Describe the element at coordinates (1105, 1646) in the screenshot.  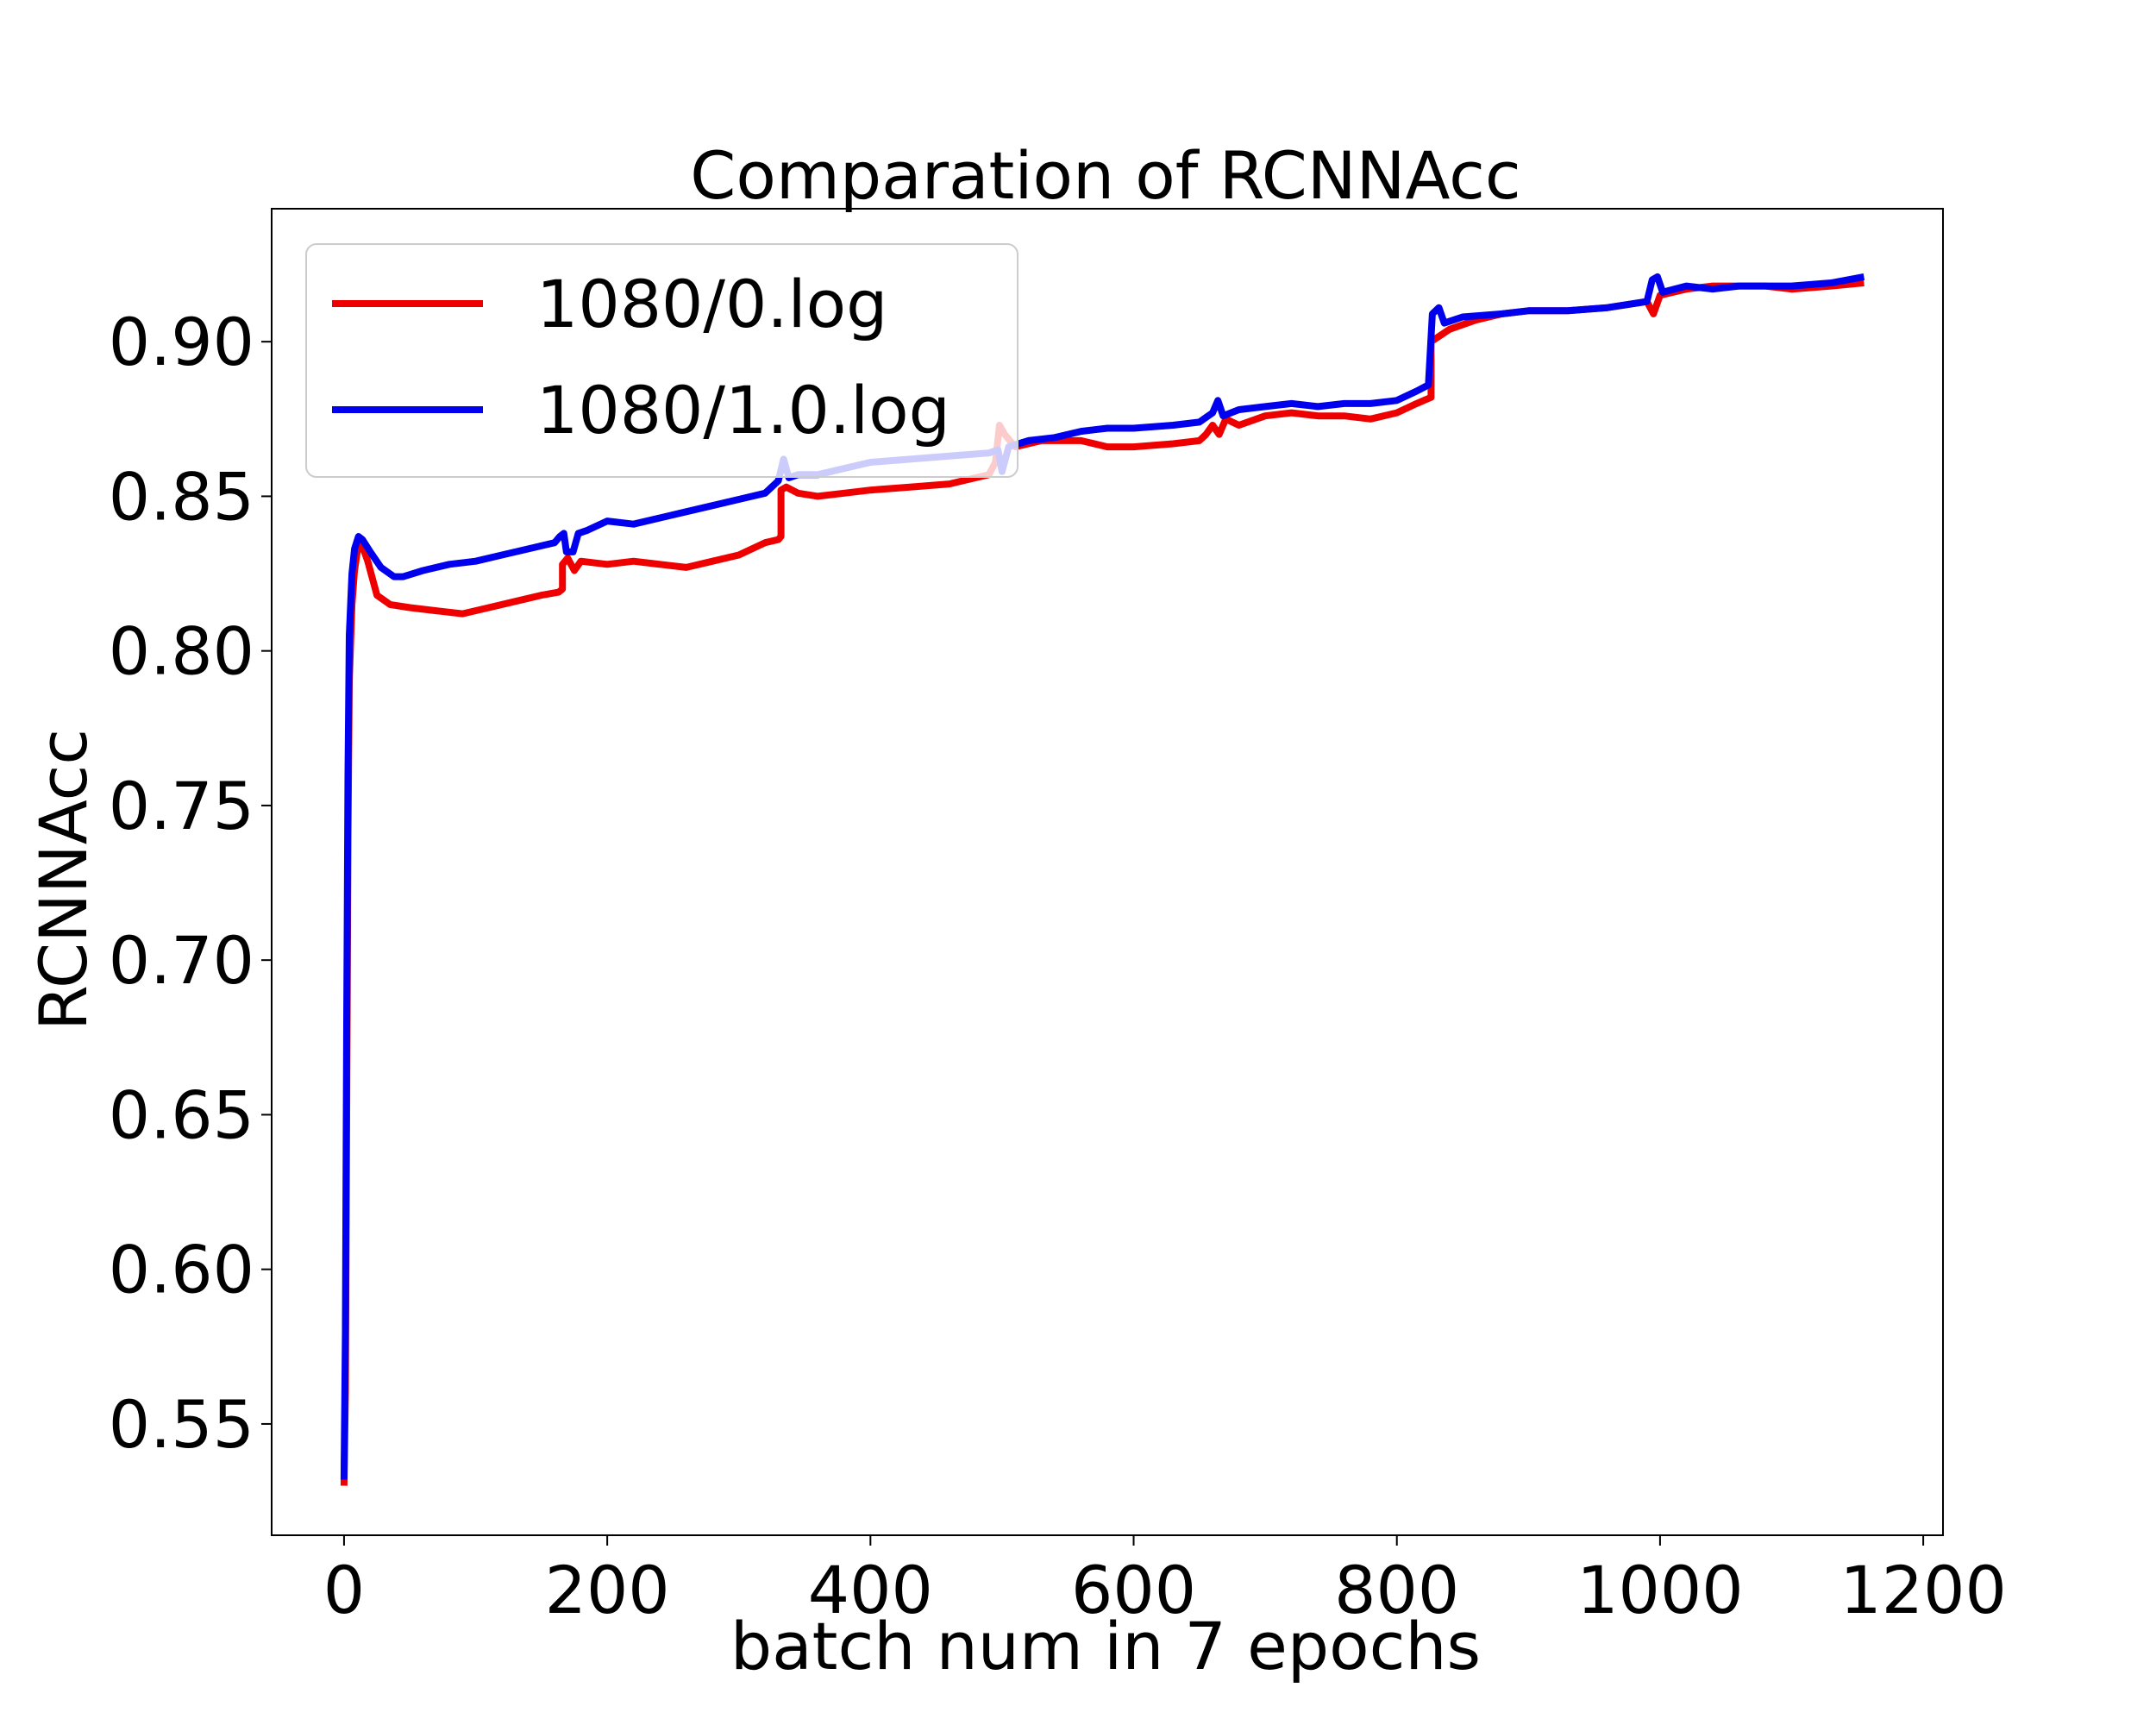
I see `x-axis-label: batch num in 7 epochs` at that location.